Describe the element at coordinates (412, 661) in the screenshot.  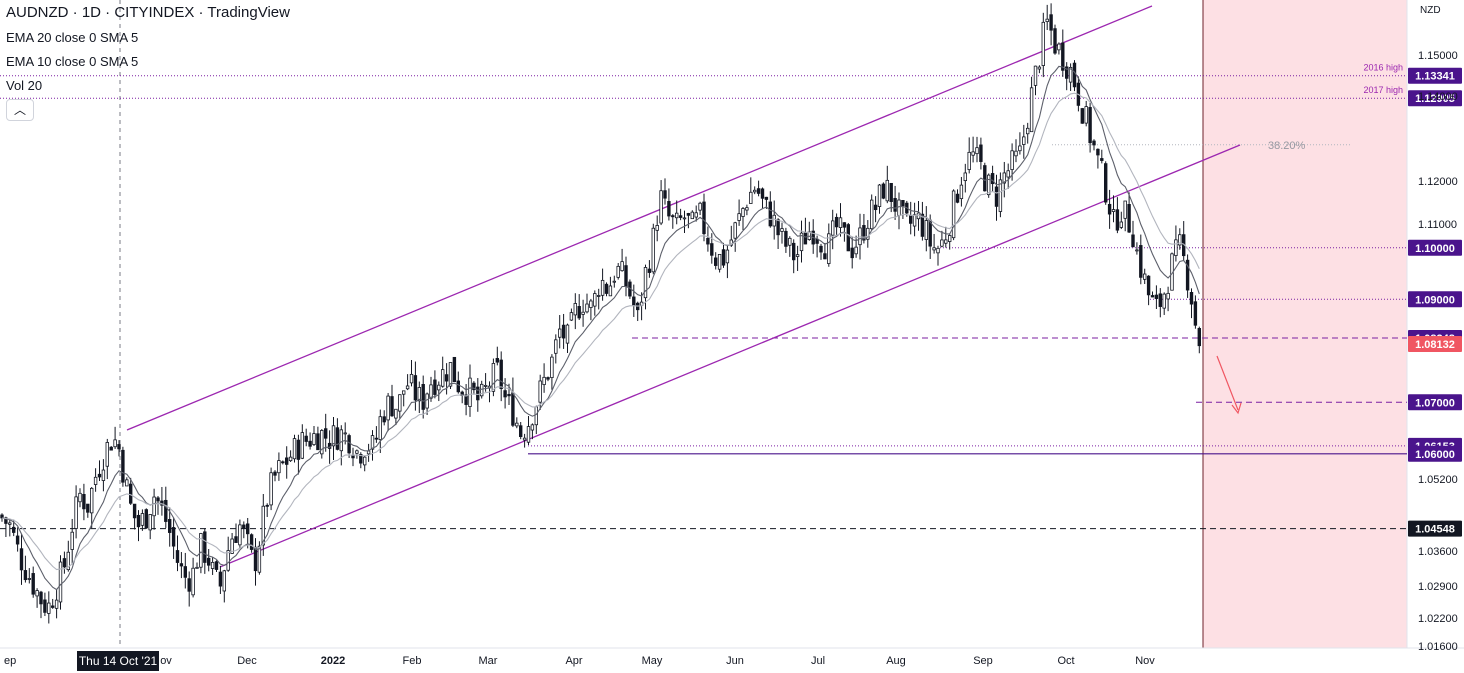
I see `x-tick-label: Feb` at that location.